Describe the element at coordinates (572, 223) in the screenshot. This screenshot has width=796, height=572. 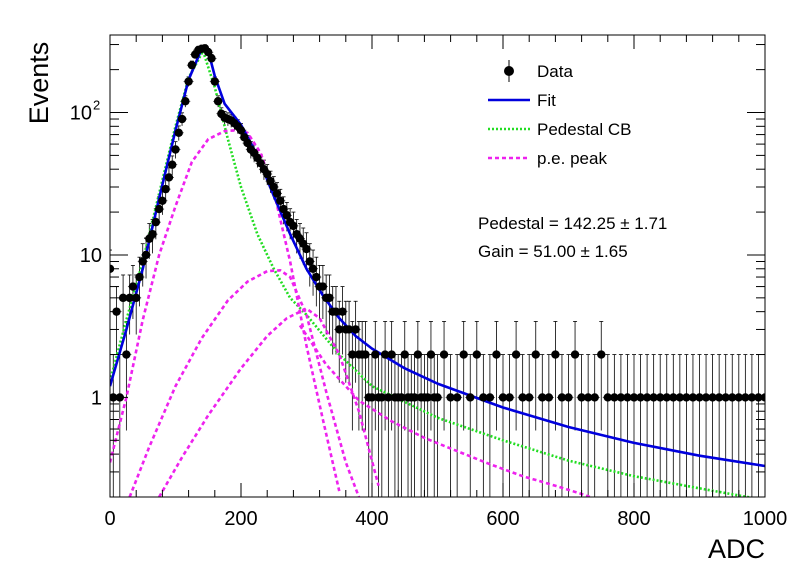
I see `pedestal-annotation: Pedestal = 142.25 ± 1.71` at that location.